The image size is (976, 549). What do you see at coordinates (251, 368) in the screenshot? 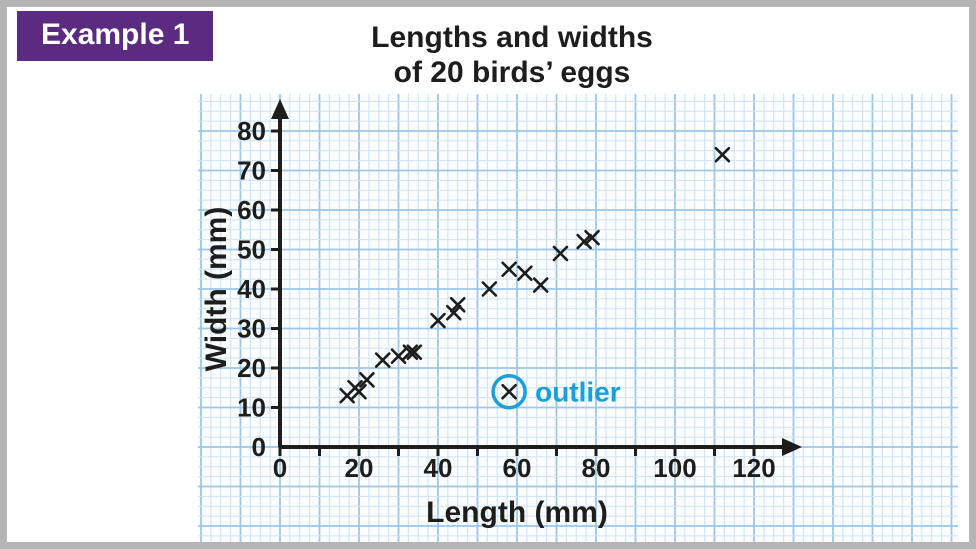
I see `y-tick-label: 20` at bounding box center [251, 368].